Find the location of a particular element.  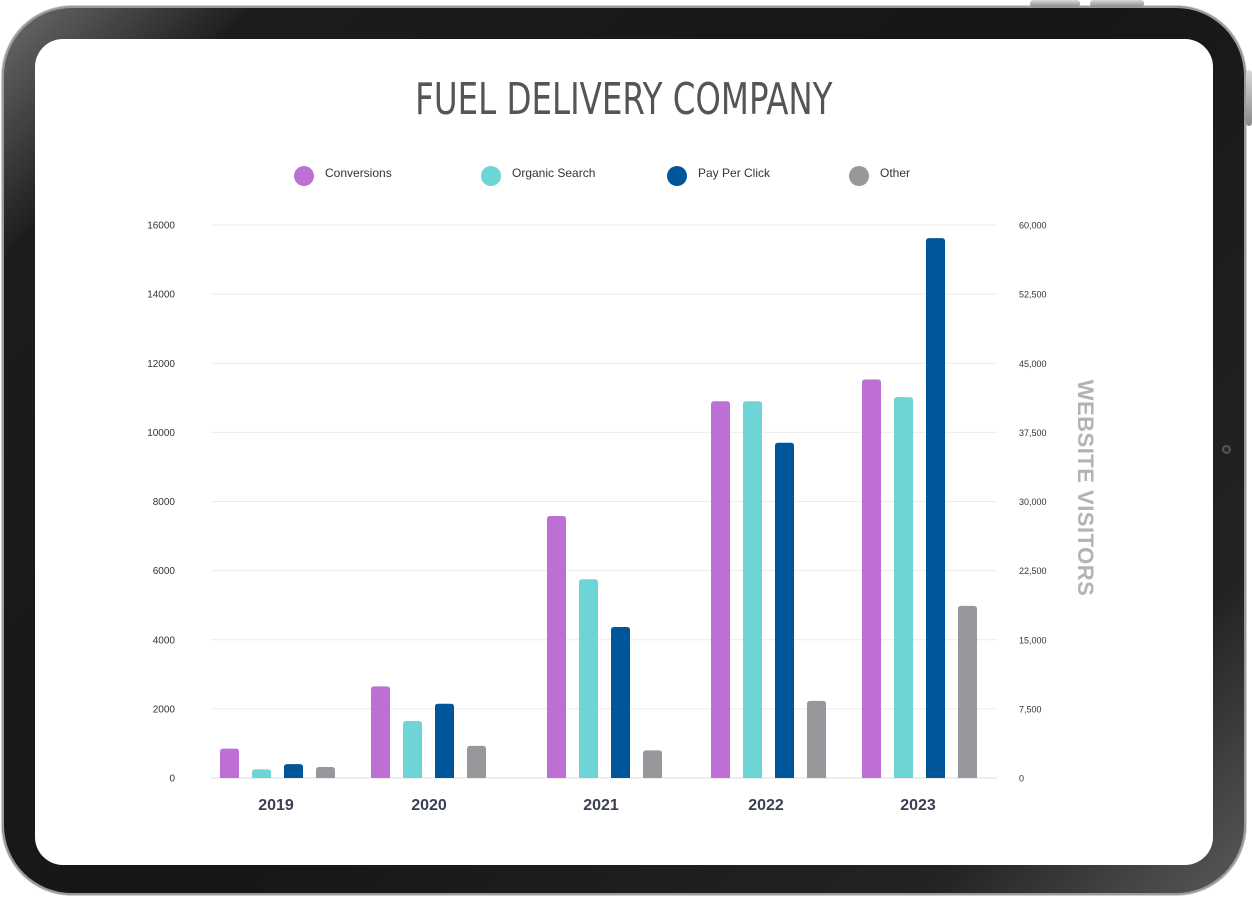

camera-icon is located at coordinates (1226, 449).